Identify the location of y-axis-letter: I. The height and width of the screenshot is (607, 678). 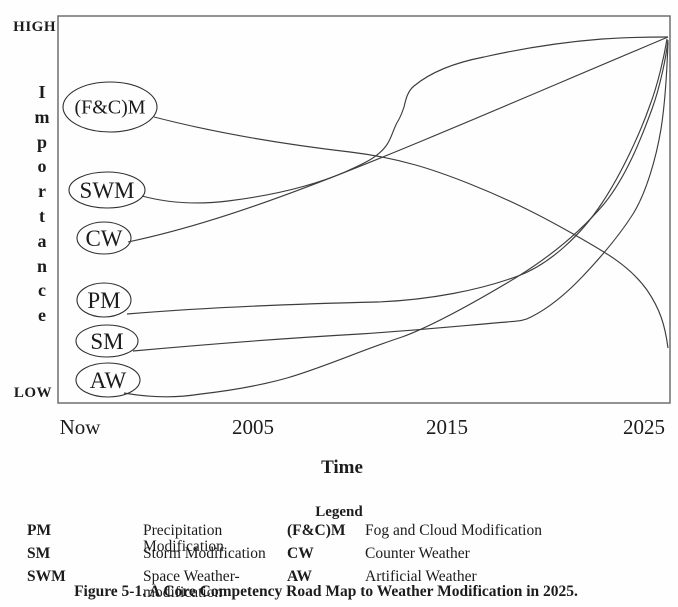
(42, 92).